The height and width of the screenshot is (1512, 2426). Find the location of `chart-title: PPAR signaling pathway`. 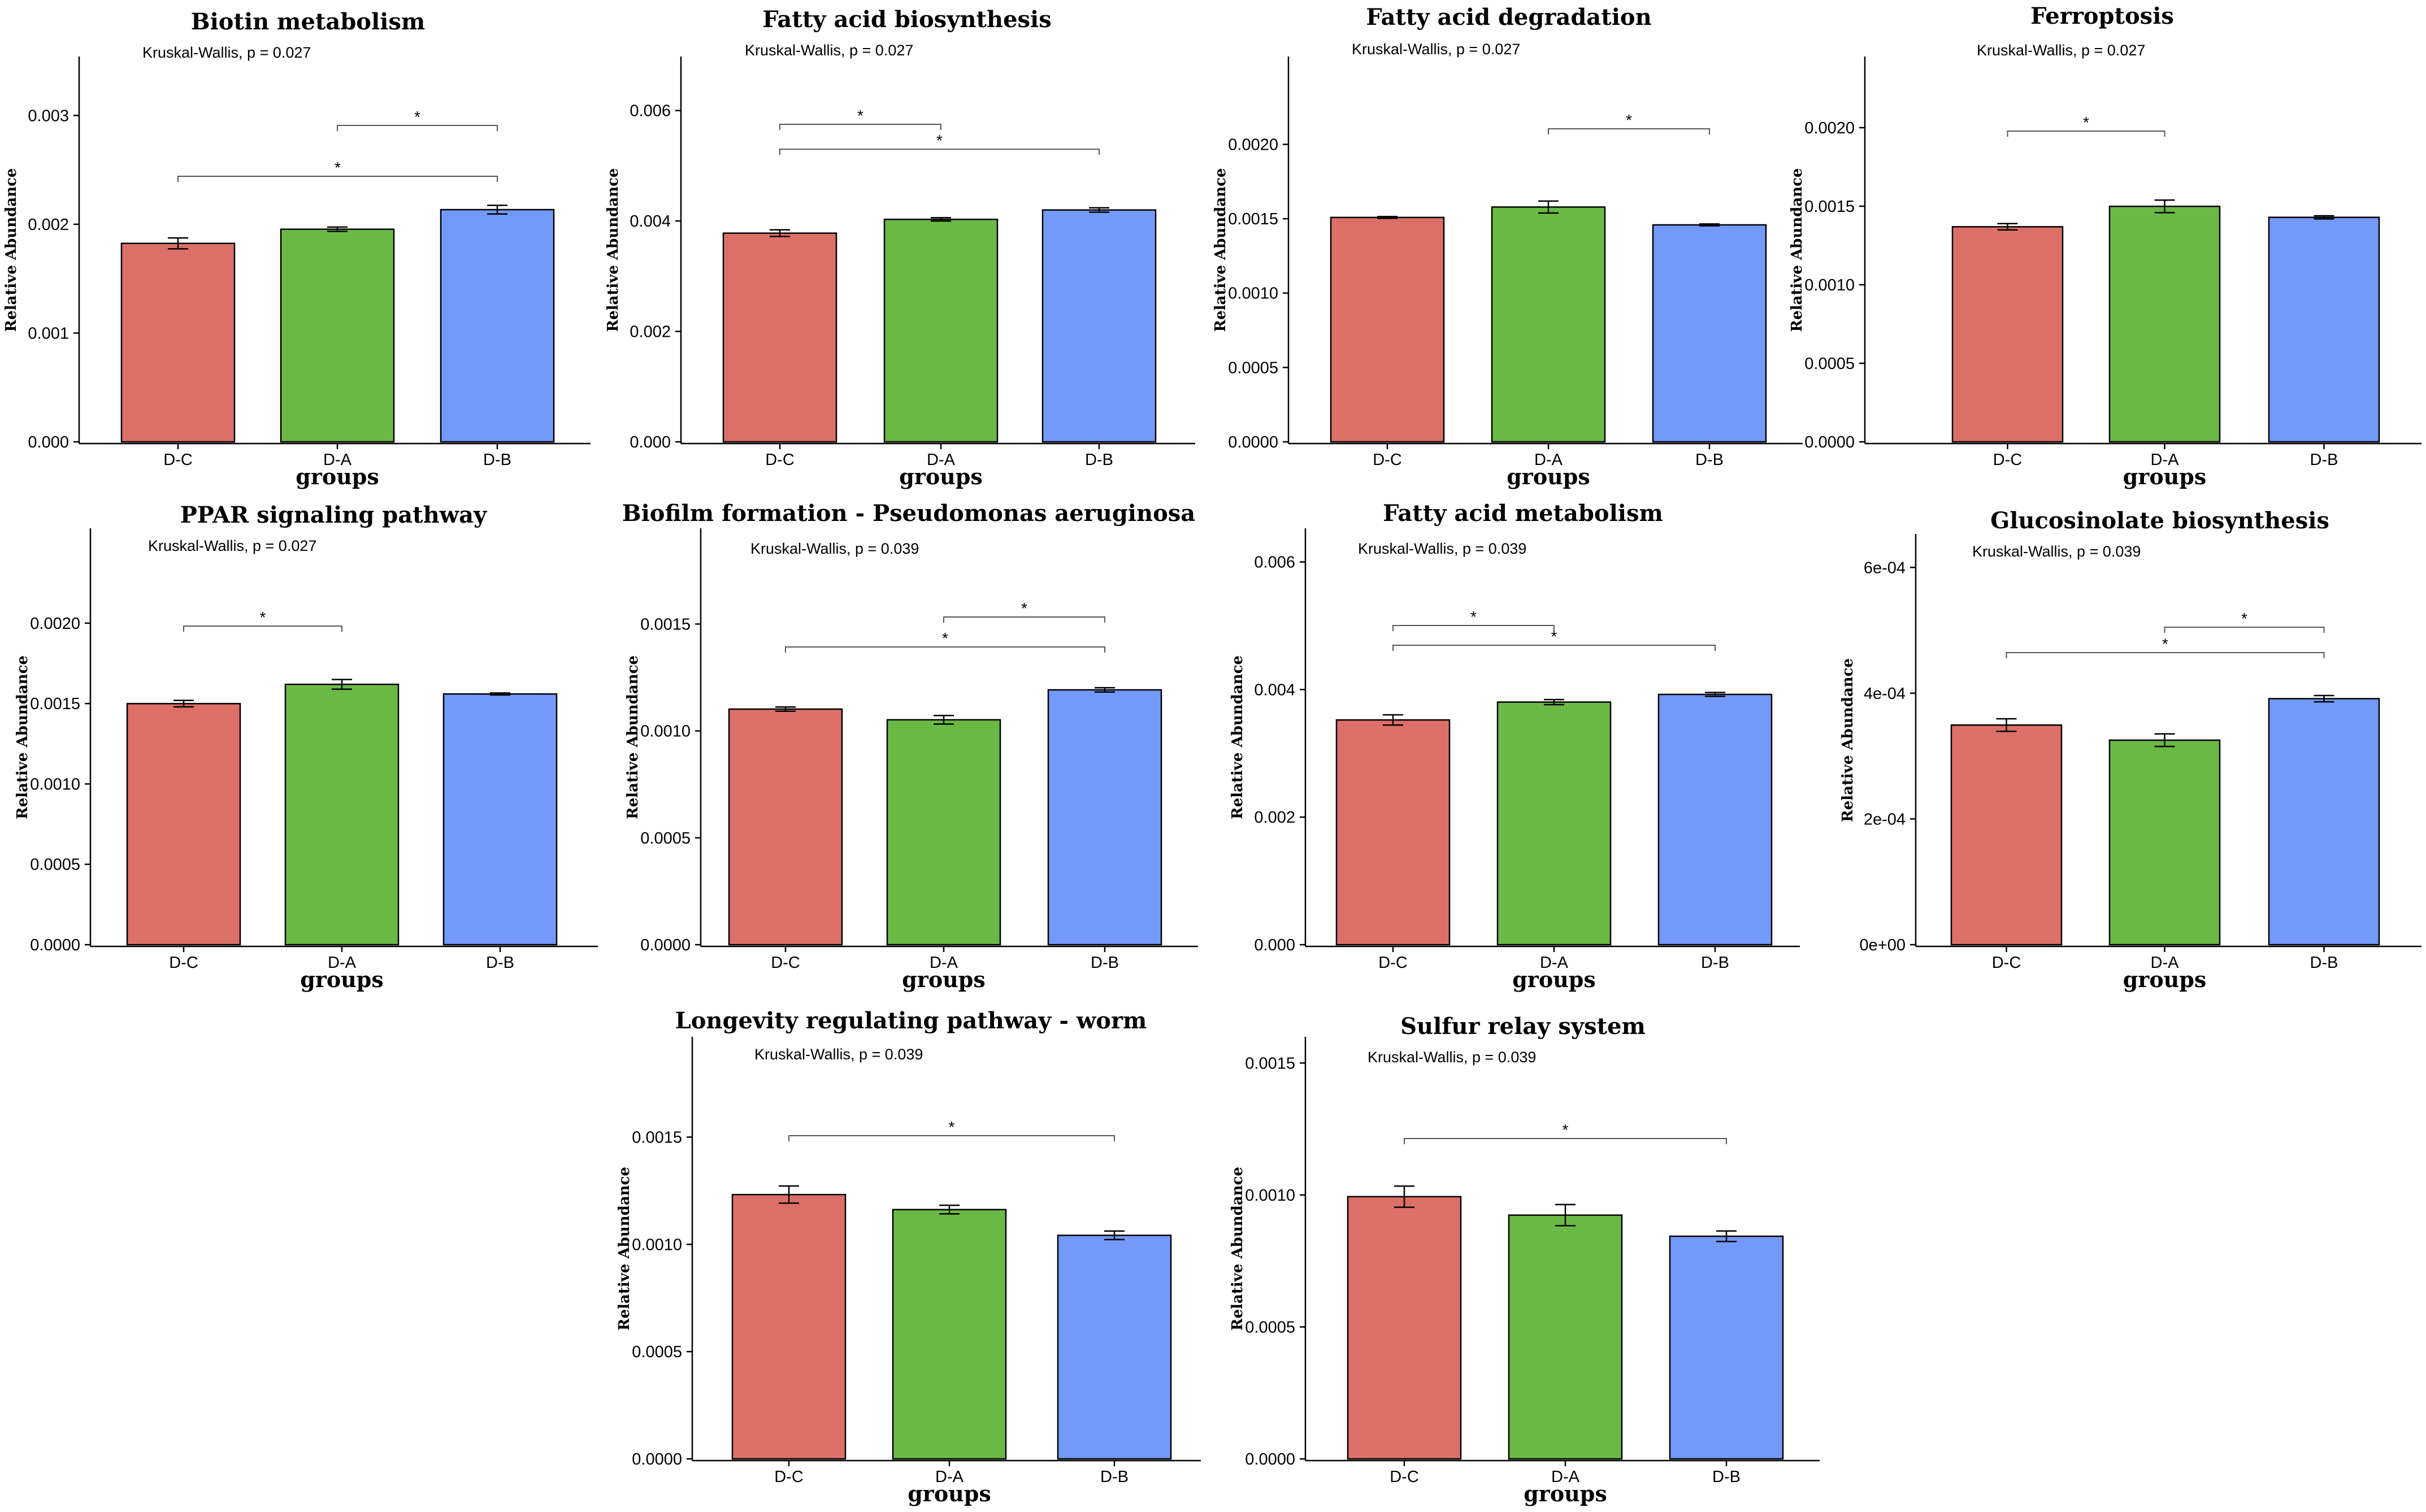

chart-title: PPAR signaling pathway is located at coordinates (334, 515).